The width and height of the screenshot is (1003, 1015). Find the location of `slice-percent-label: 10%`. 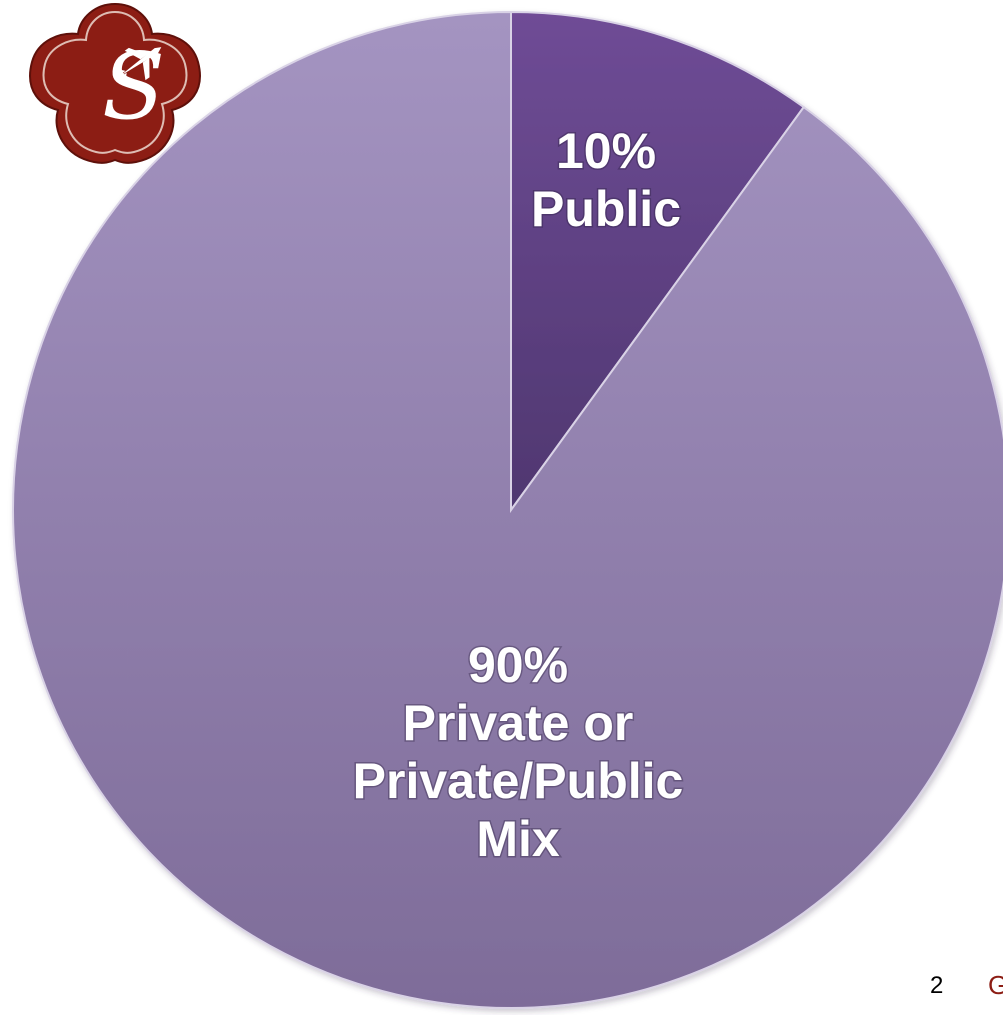

slice-percent-label: 10% is located at coordinates (606, 151).